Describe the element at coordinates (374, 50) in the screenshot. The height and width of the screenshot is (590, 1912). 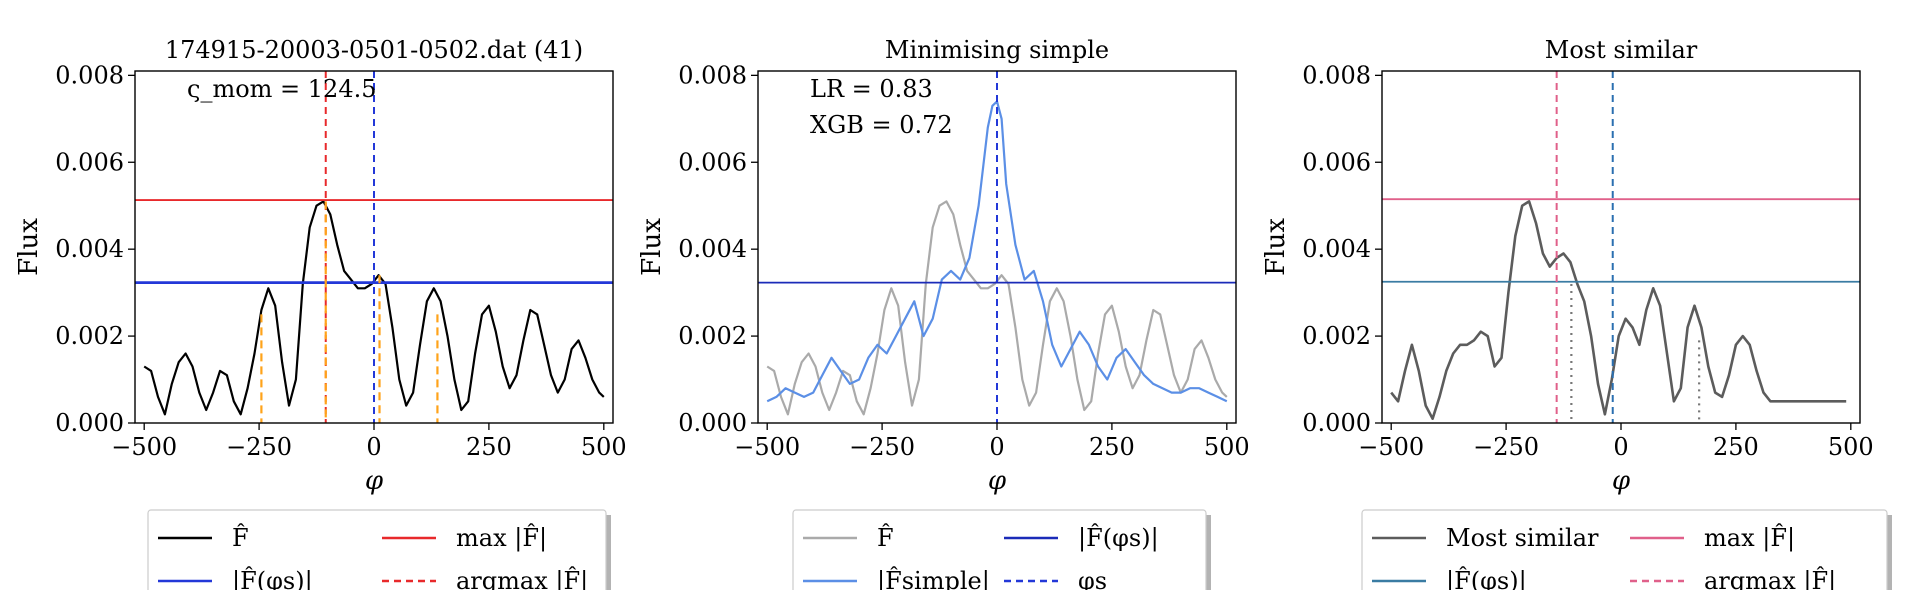
I see `chart-title: 174915-20003-0501-0502.dat (41)` at that location.